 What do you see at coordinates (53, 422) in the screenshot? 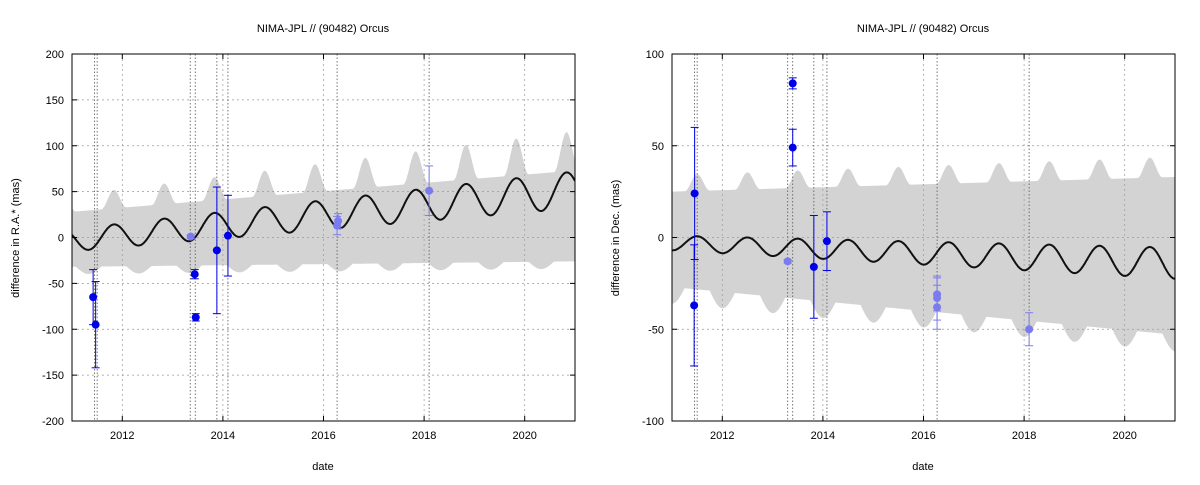
I see `y-tick-label: -200` at bounding box center [53, 422].